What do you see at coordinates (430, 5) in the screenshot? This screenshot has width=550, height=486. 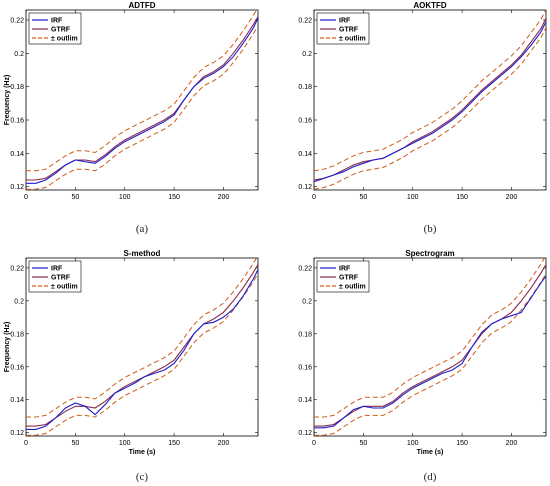 I see `chart-title: AOKTFD` at bounding box center [430, 5].